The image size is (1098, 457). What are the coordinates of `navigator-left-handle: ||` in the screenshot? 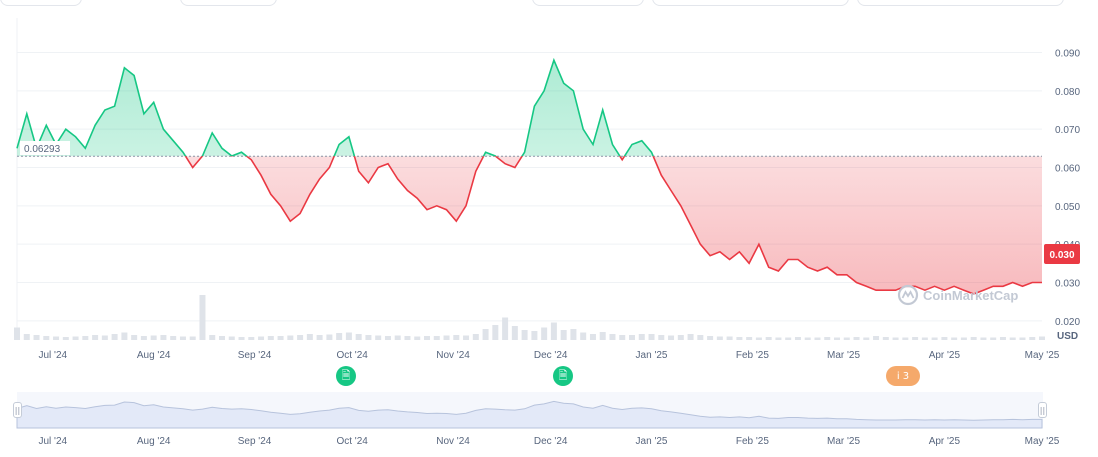 It's located at (17, 410).